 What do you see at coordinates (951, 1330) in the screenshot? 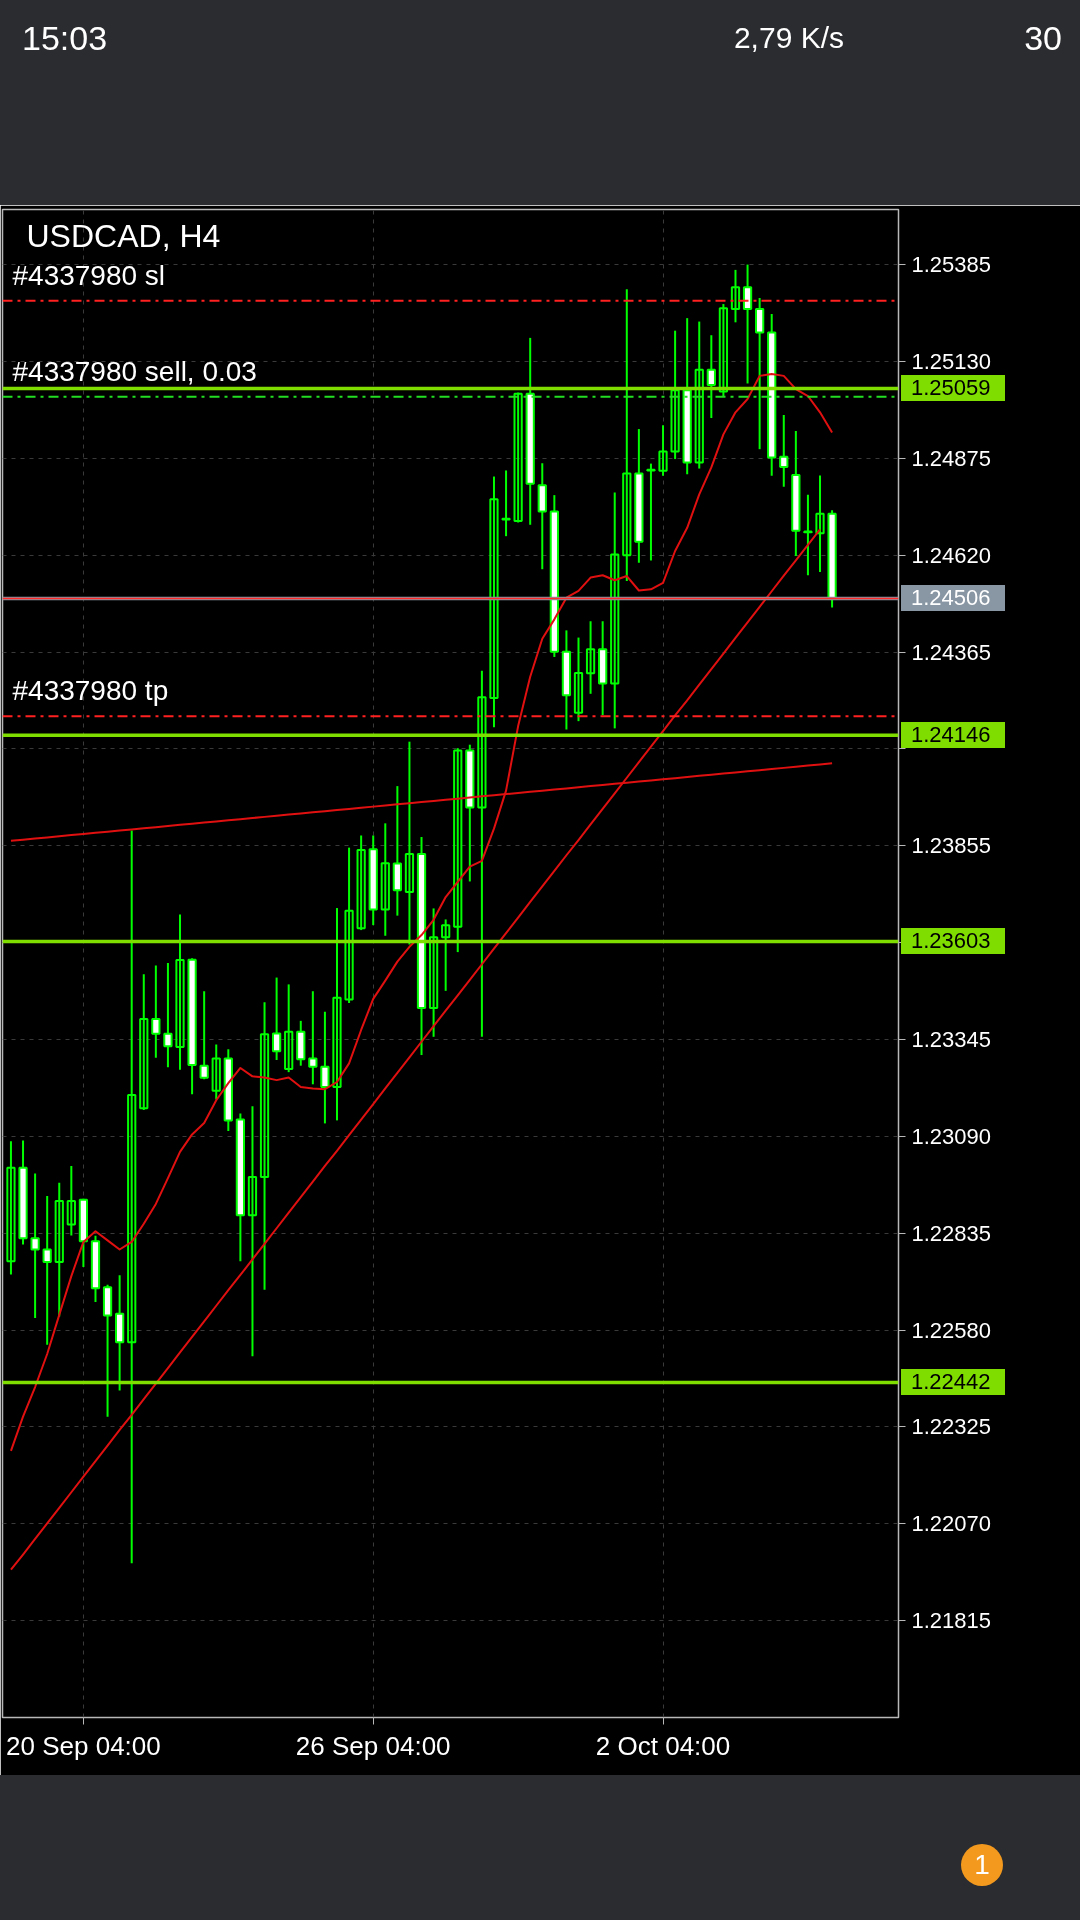
I see `y-tick-label: 1.22580` at bounding box center [951, 1330].